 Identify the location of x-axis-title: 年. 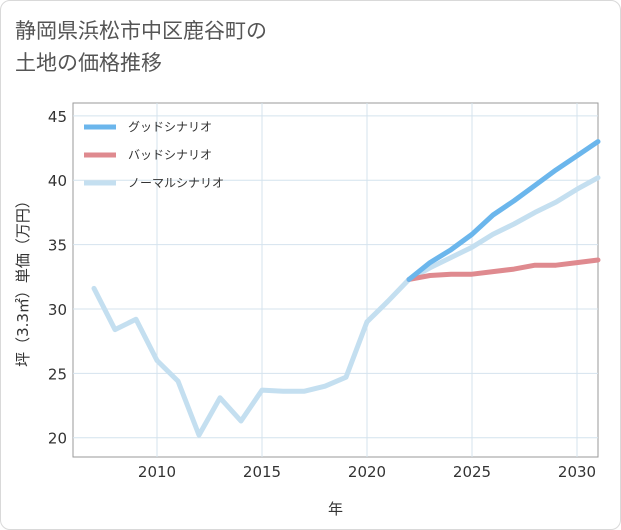
(335, 509).